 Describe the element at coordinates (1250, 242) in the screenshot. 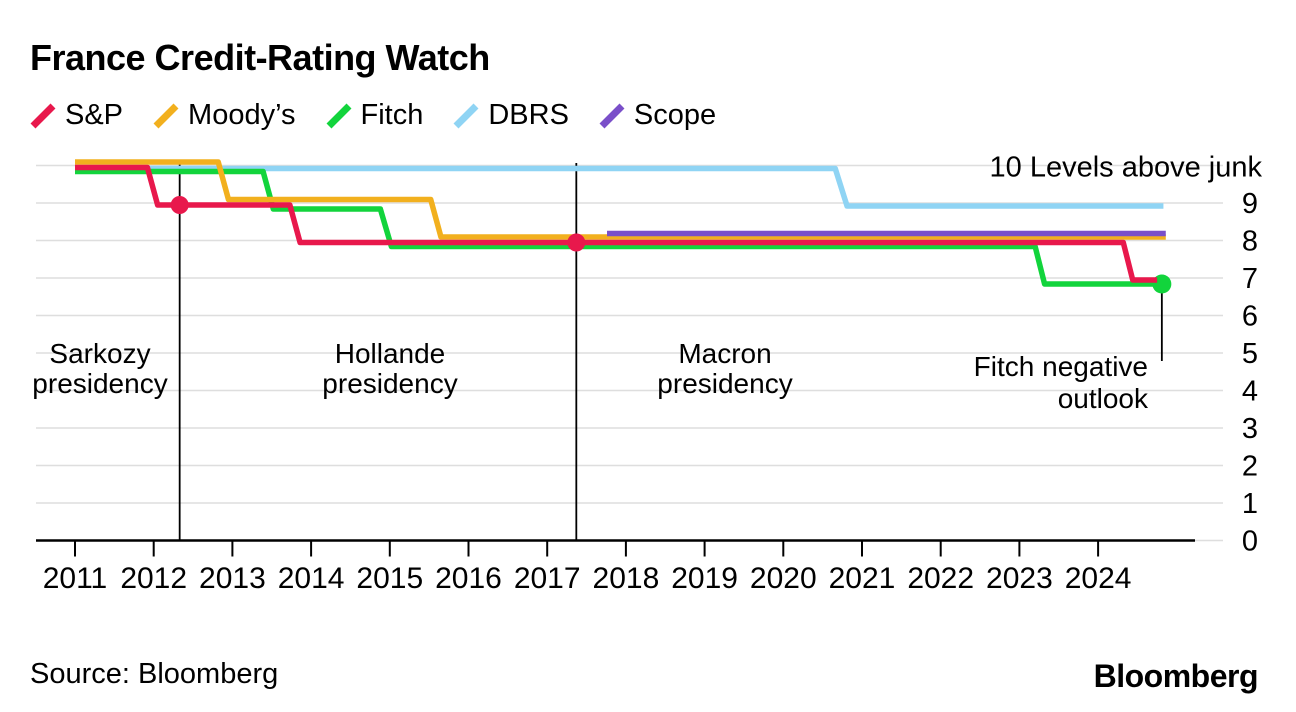

I see `y-tick-label-8: 8` at that location.